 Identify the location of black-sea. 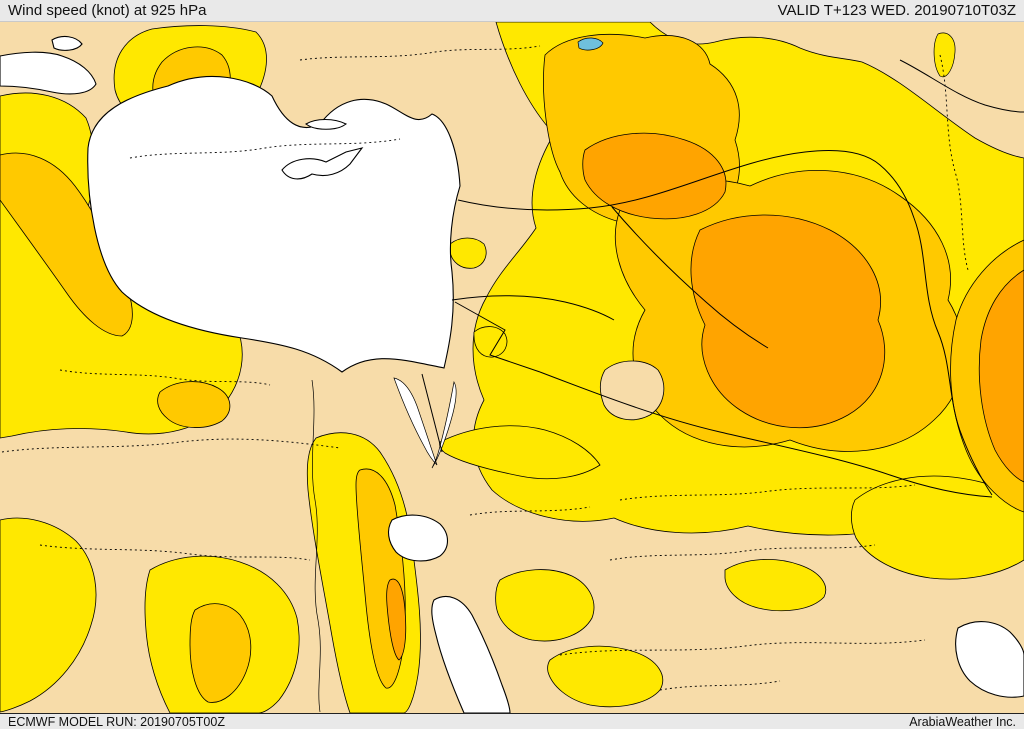
(48, 73).